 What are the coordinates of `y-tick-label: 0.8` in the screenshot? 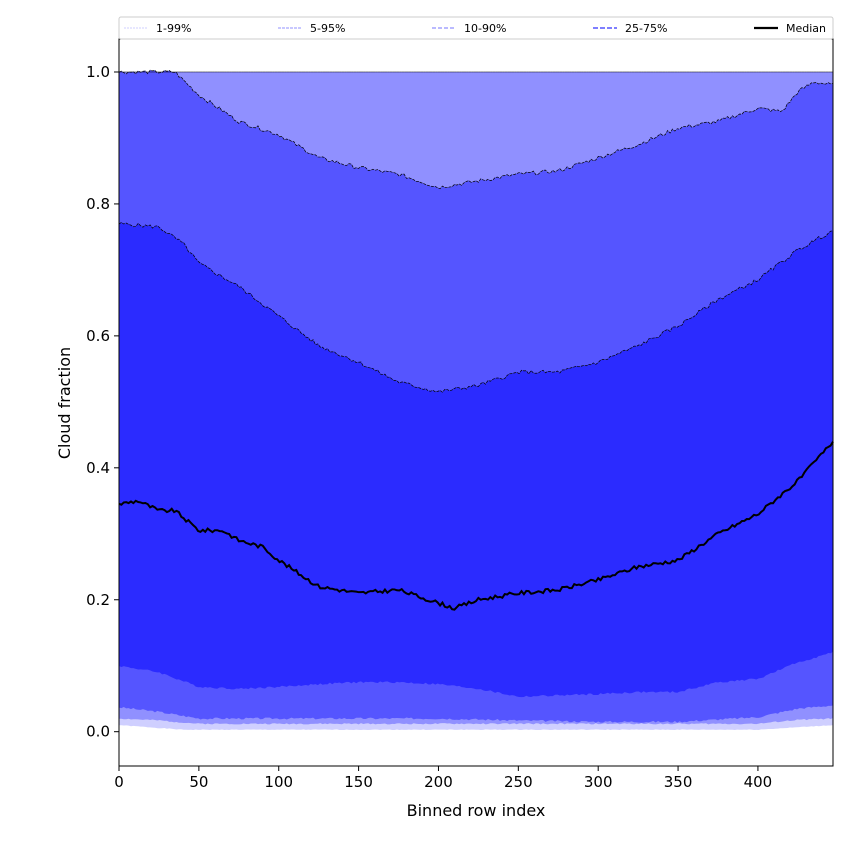 It's located at (98, 204).